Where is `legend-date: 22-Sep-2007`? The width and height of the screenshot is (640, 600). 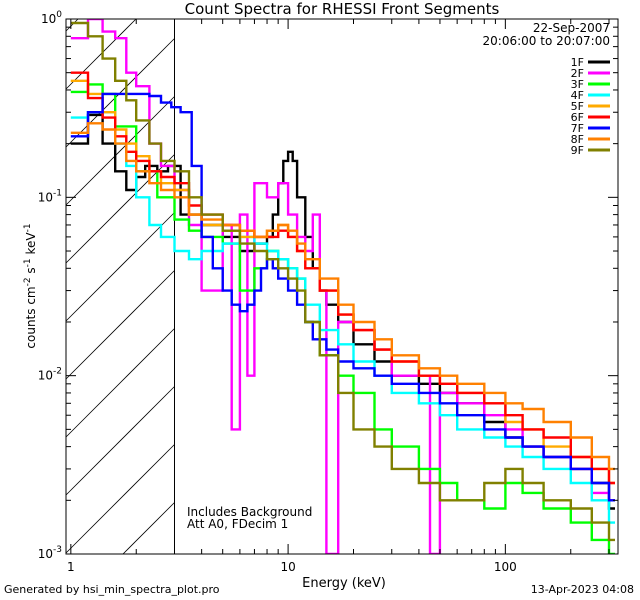
legend-date: 22-Sep-2007 is located at coordinates (571, 28).